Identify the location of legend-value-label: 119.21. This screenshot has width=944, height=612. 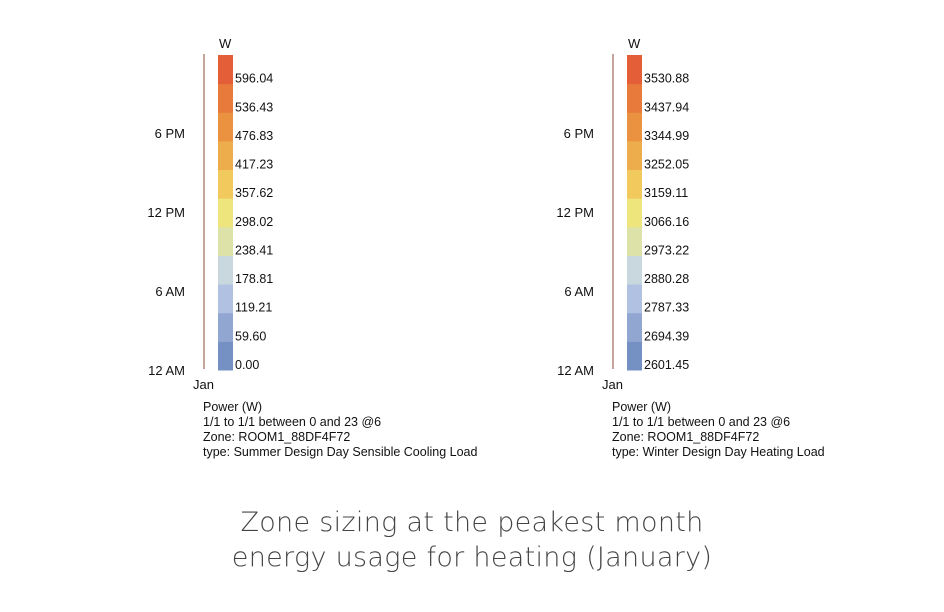
(253, 308).